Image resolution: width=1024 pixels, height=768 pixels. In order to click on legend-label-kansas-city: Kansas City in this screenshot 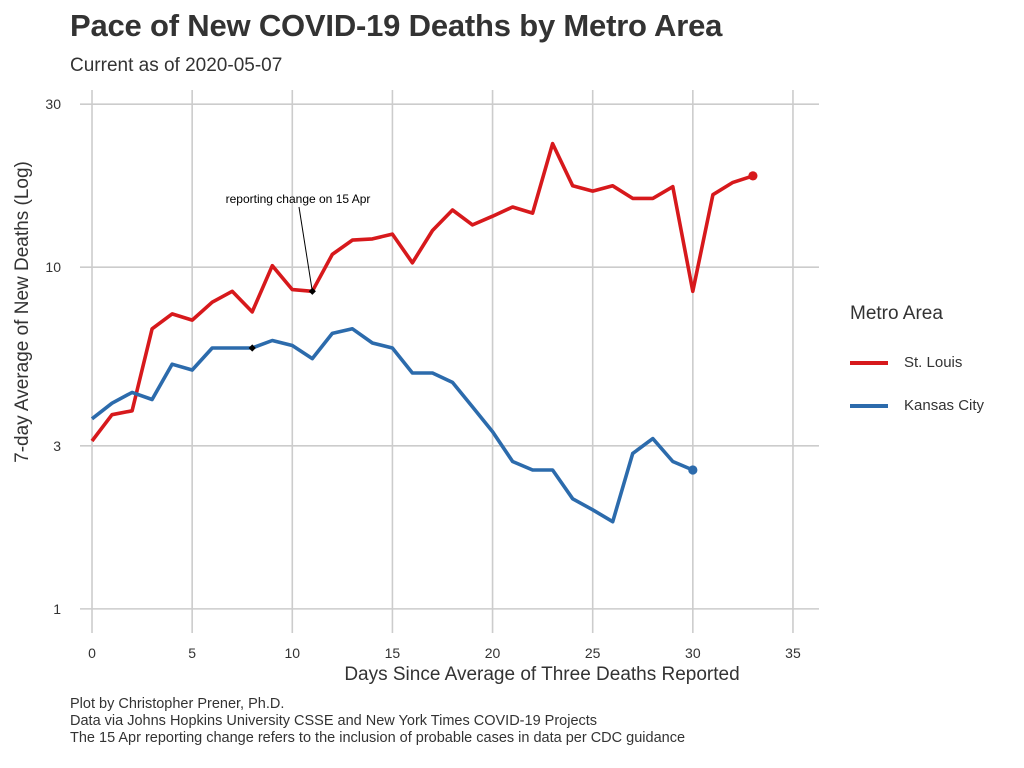, I will do `click(944, 405)`.